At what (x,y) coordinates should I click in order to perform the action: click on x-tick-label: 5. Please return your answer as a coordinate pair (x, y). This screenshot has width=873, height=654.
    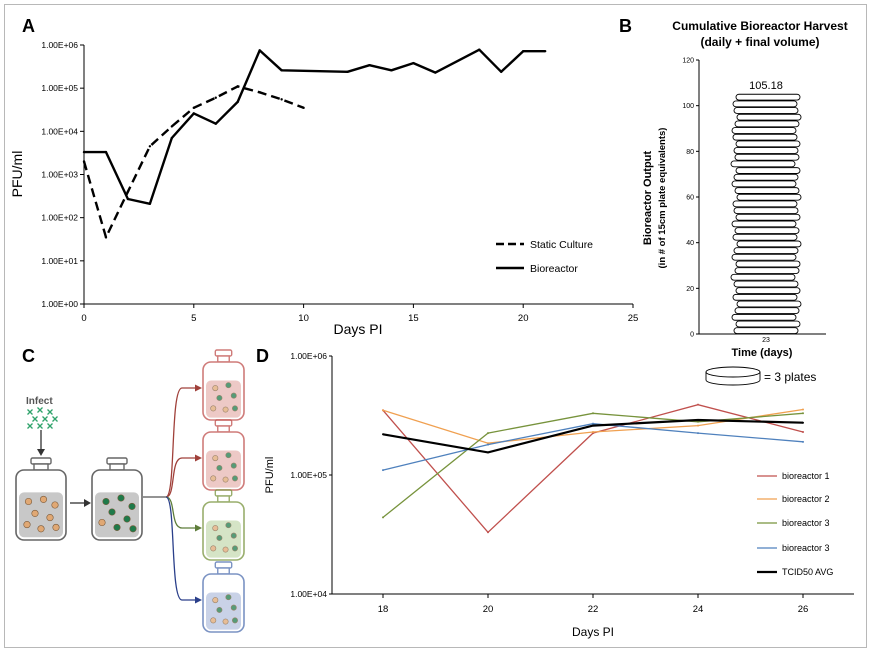
    Looking at the image, I should click on (193, 318).